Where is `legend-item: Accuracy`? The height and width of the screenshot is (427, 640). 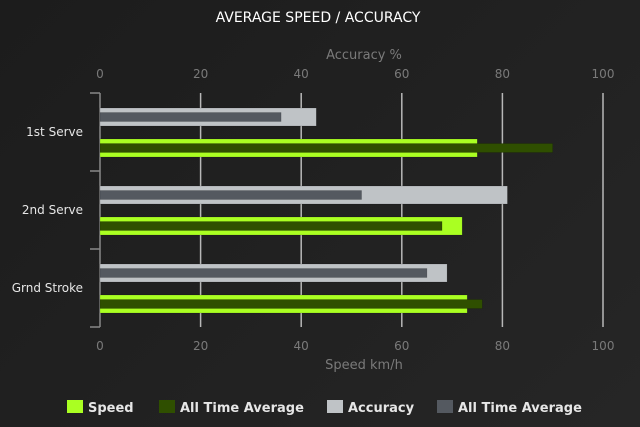 legend-item: Accuracy is located at coordinates (371, 408).